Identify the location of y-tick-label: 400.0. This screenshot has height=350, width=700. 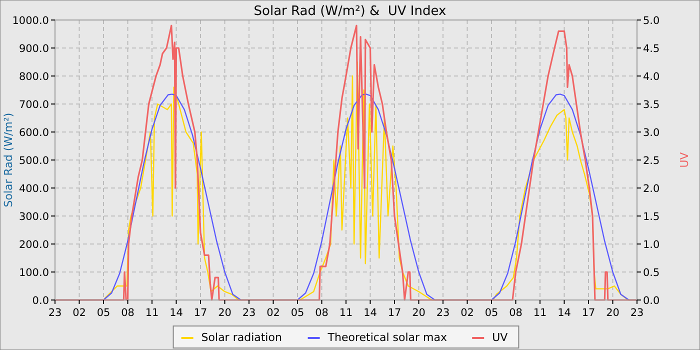
(33, 189).